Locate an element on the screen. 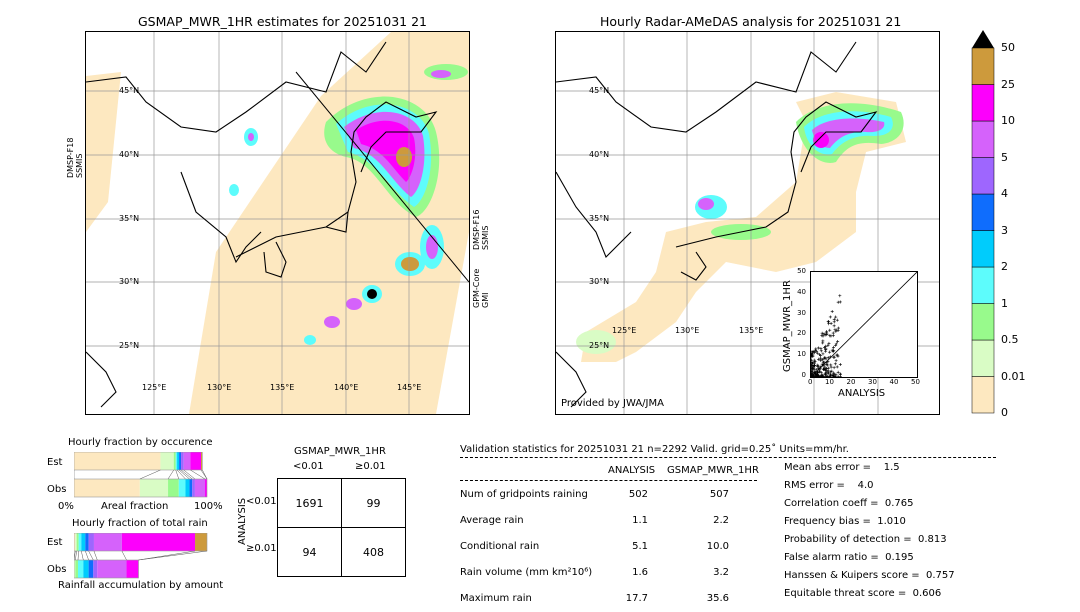  colorbar-label: 25 is located at coordinates (1008, 84).